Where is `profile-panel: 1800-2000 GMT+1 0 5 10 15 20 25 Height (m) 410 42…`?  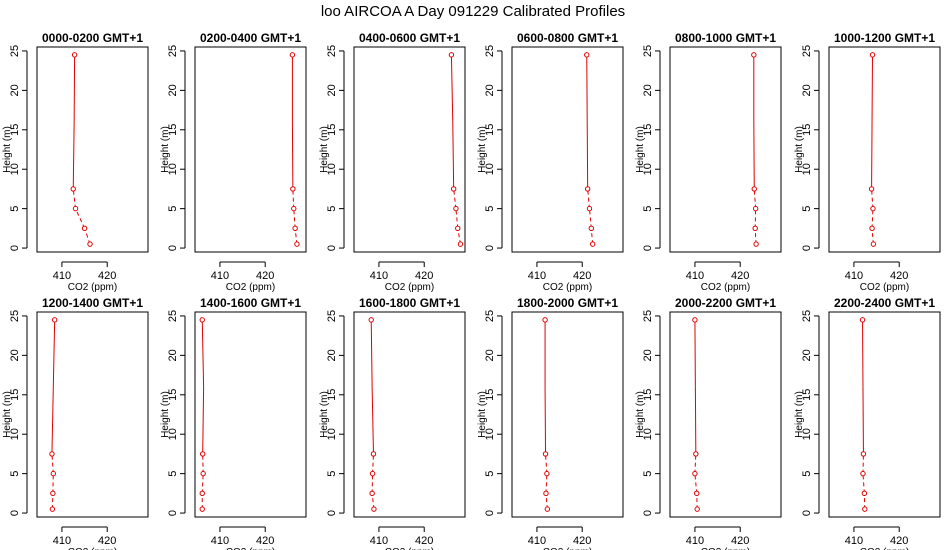 profile-panel: 1800-2000 GMT+1 0 5 10 15 20 25 Height (m) 410 42… is located at coordinates (550, 423).